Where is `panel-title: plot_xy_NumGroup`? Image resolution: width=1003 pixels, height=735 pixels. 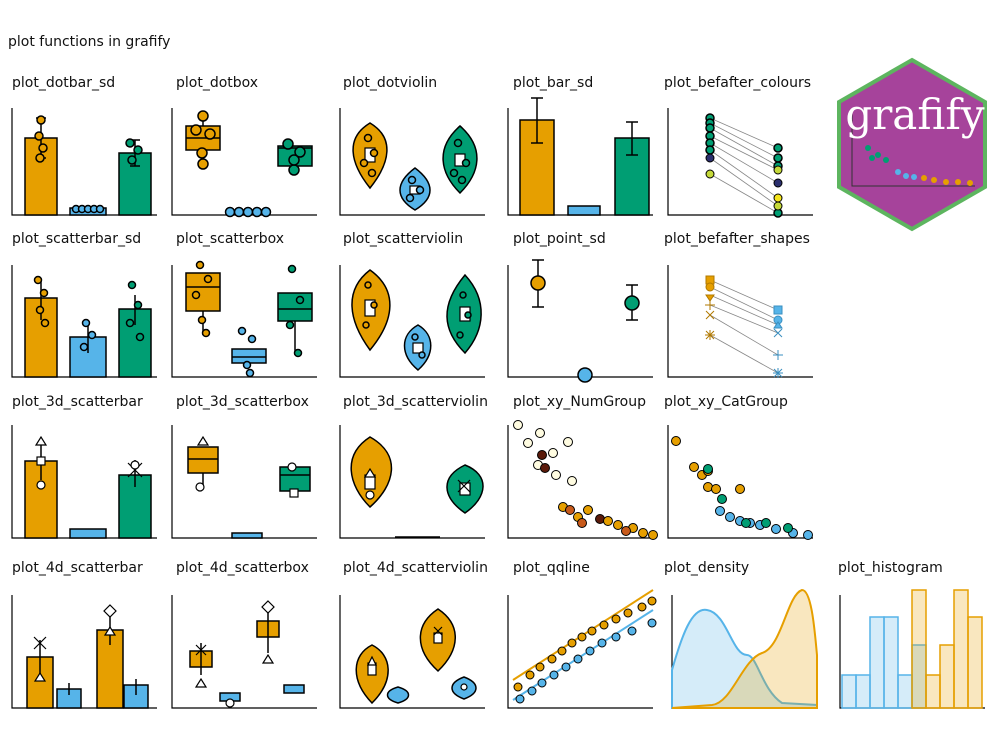 panel-title: plot_xy_NumGroup is located at coordinates (579, 402).